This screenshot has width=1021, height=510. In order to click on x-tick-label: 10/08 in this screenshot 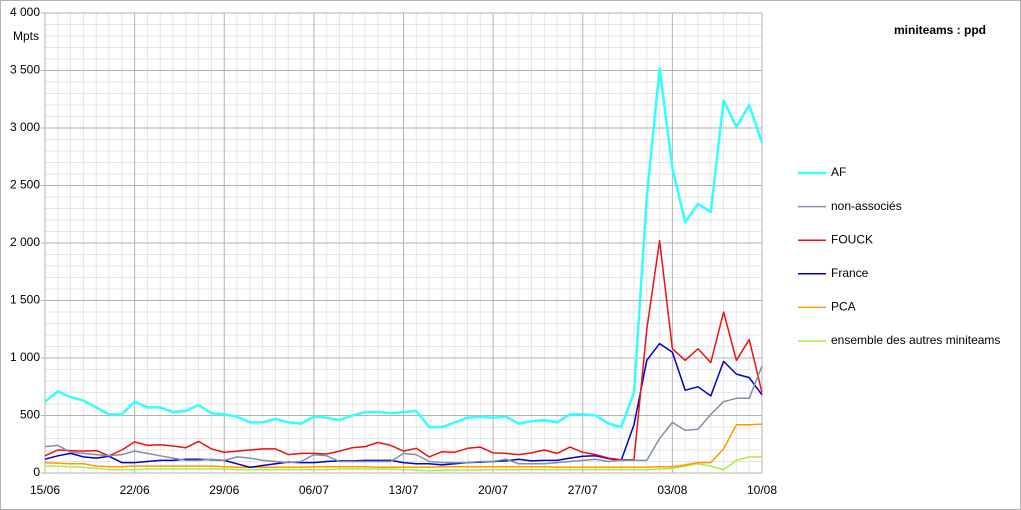, I will do `click(762, 490)`.